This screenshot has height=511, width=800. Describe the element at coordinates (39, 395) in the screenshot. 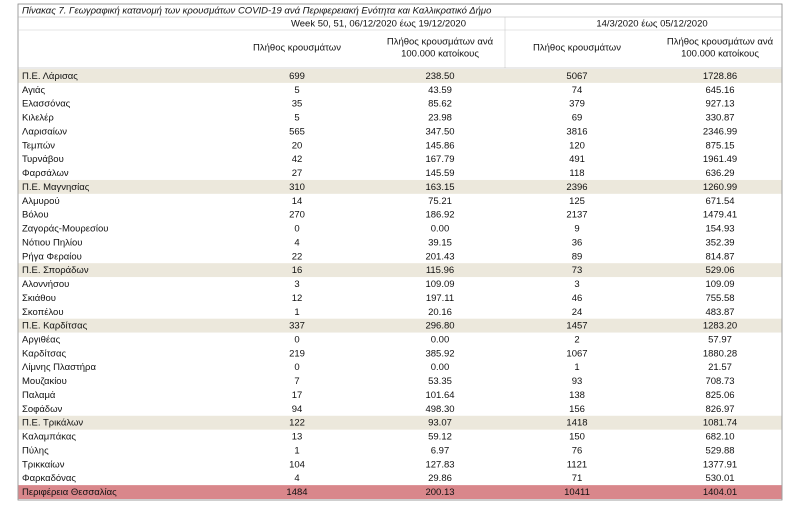

I see `municipality-name: Παλαμά` at that location.